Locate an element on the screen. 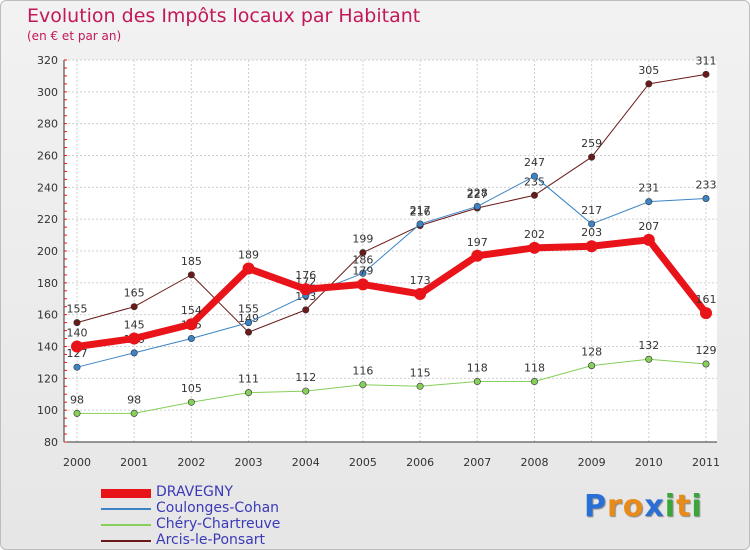 Image resolution: width=750 pixels, height=550 pixels. legend-swatch-arcis-le-ponsart is located at coordinates (126, 541).